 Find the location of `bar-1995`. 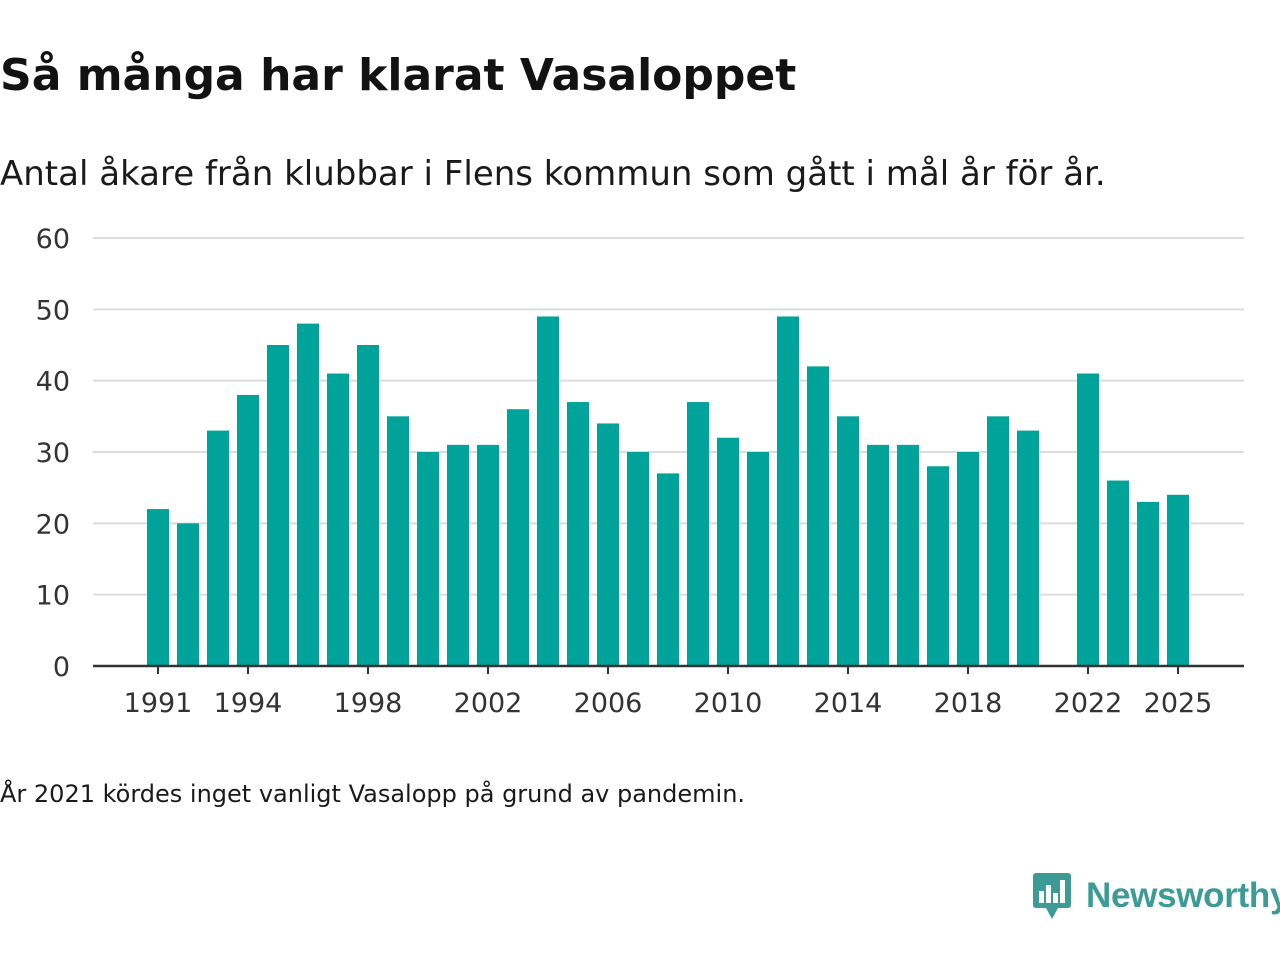

bar-1995 is located at coordinates (278, 505).